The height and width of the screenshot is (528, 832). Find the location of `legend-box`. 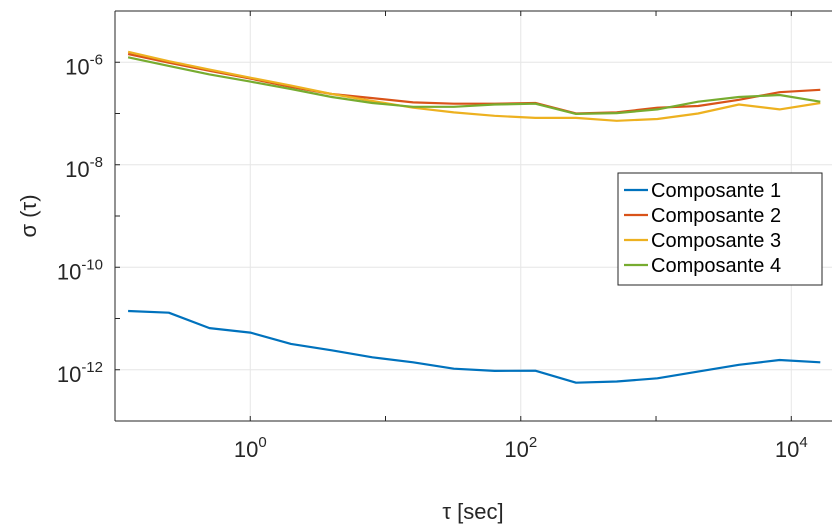

legend-box is located at coordinates (720, 229).